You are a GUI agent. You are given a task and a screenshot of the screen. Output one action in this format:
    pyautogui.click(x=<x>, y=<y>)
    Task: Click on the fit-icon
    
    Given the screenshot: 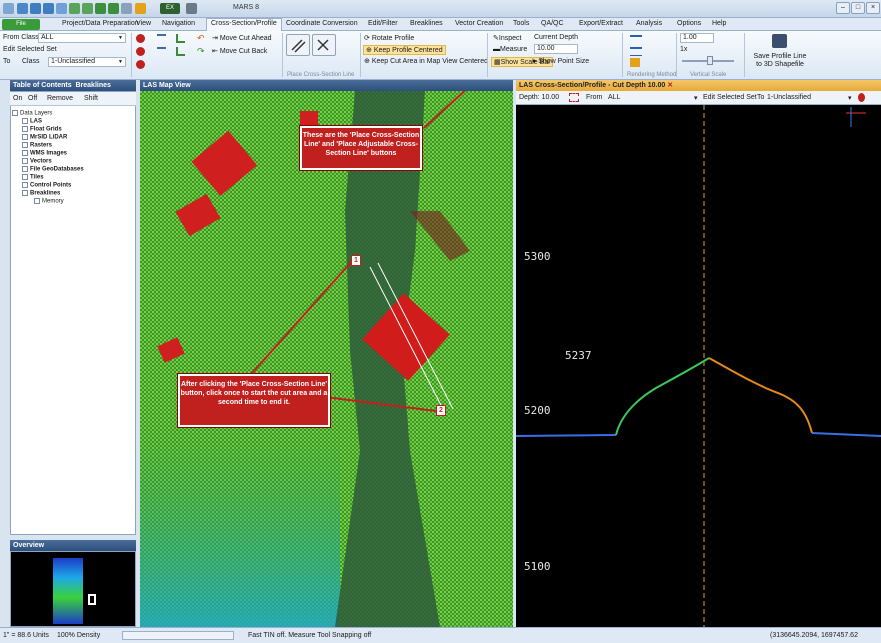 What is the action you would take?
    pyautogui.click(x=100, y=8)
    